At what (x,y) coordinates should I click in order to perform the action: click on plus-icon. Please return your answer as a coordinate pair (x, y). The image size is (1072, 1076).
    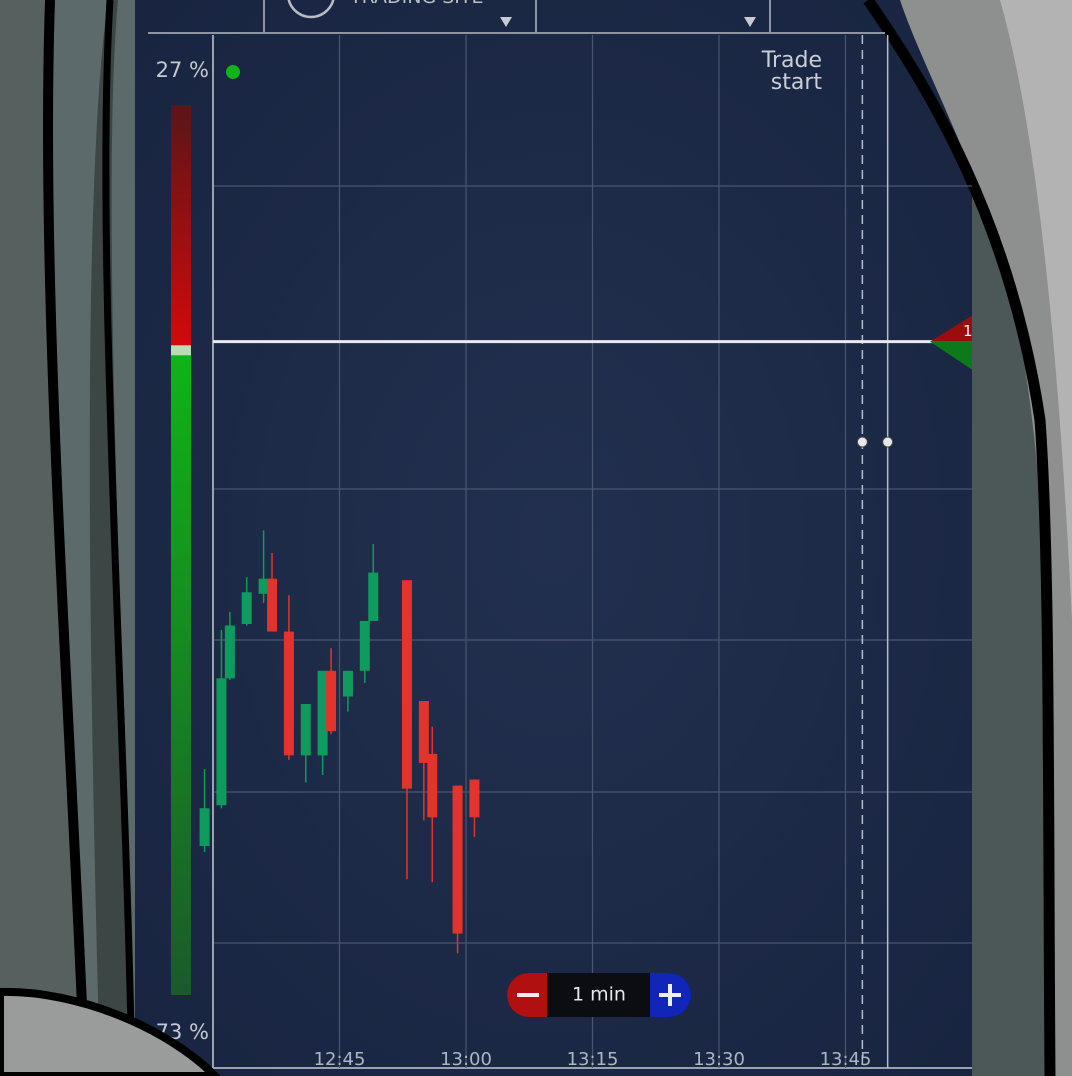
    Looking at the image, I should click on (670, 995).